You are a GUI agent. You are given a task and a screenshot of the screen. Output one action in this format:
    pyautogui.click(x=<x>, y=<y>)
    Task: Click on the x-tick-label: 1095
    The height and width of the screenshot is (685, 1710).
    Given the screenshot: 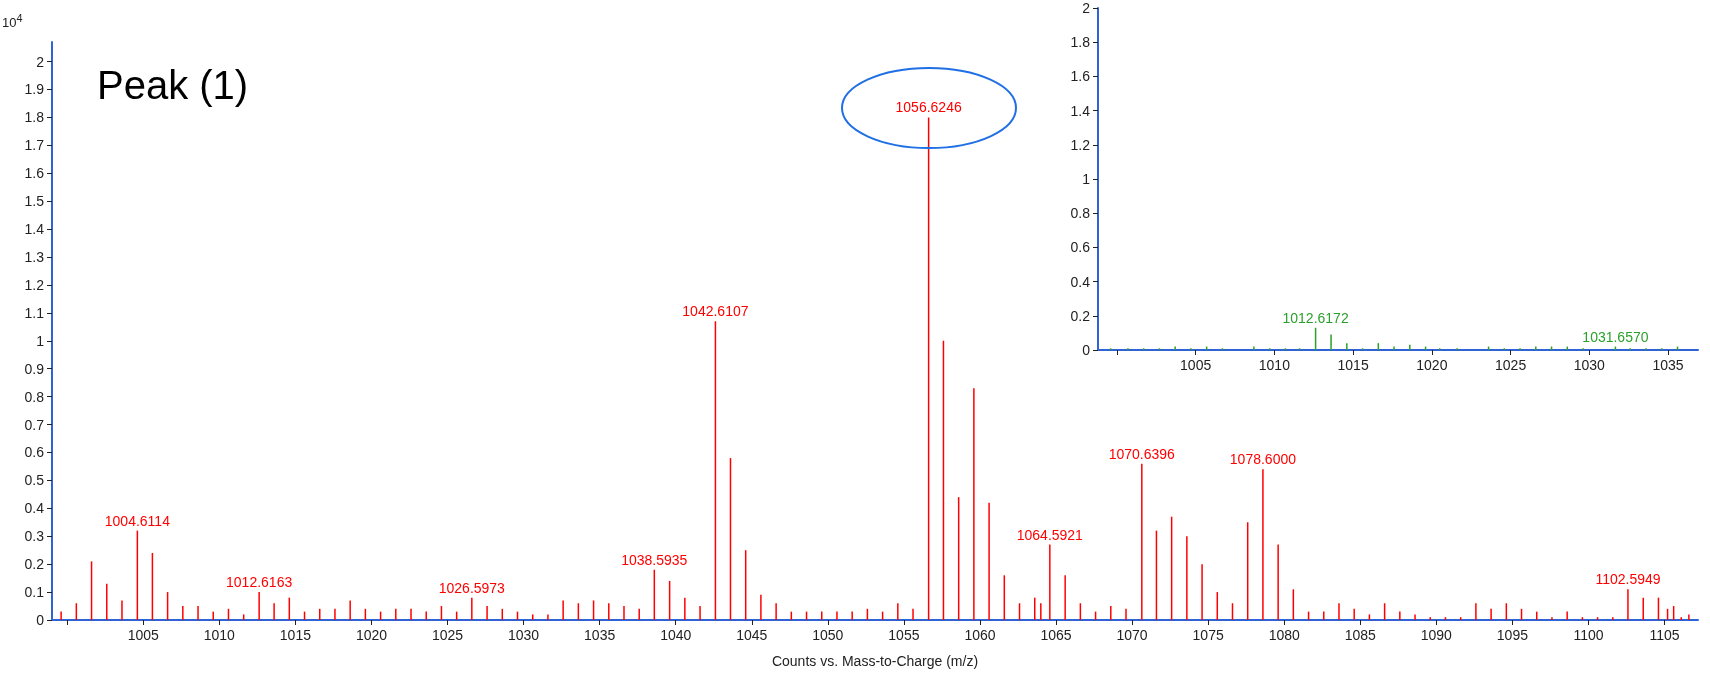 What is the action you would take?
    pyautogui.click(x=1512, y=635)
    